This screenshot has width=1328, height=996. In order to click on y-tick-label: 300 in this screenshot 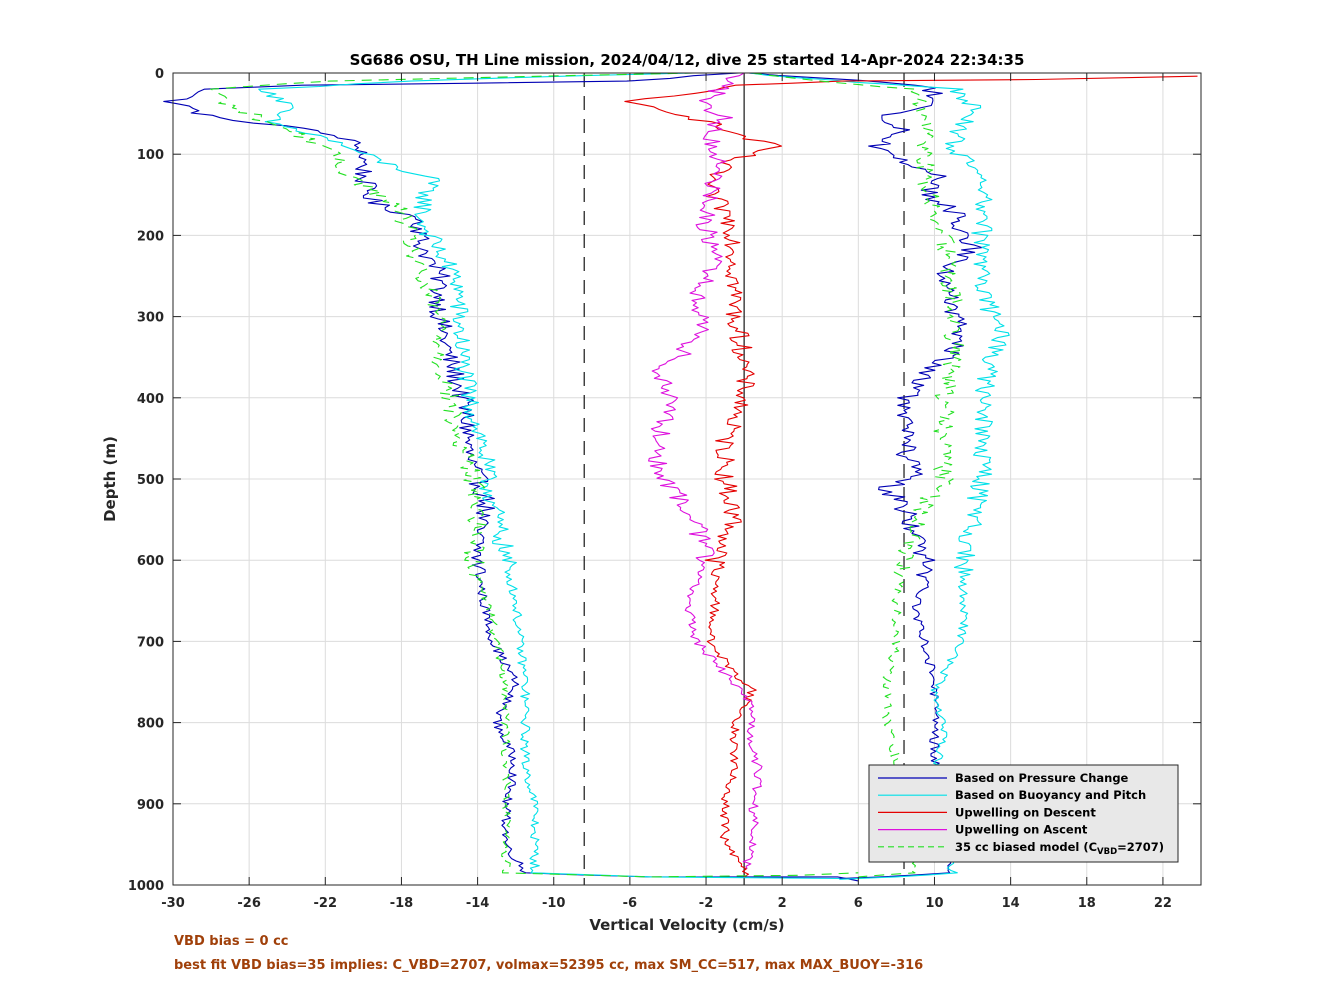, I will do `click(150, 318)`.